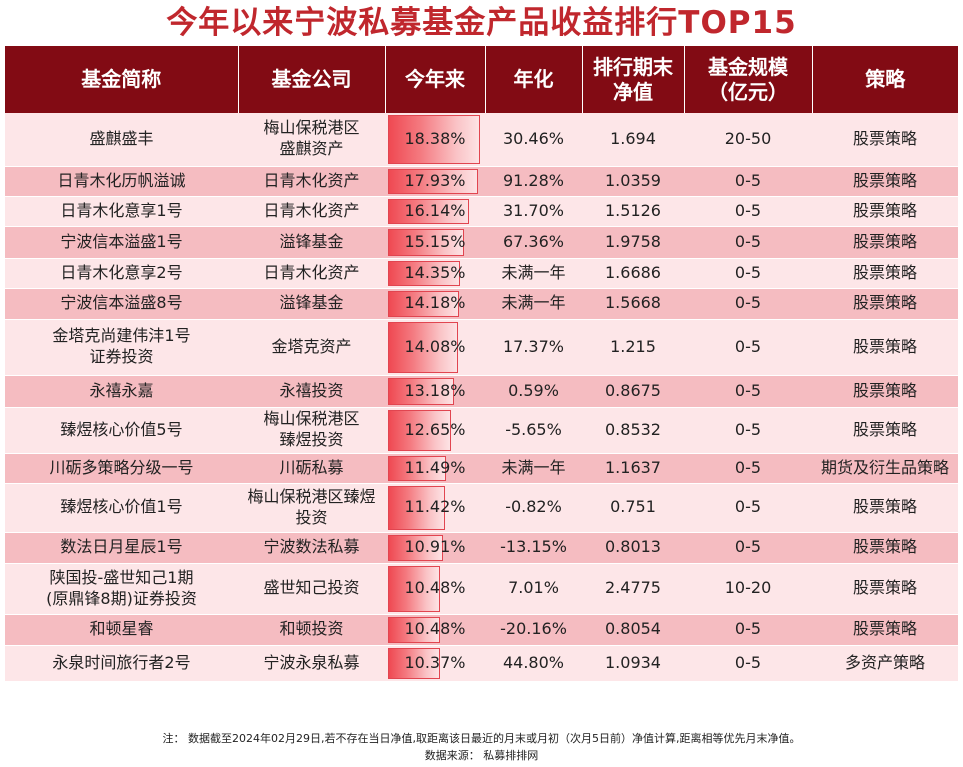 The height and width of the screenshot is (767, 963). I want to click on nav-cell: 0.8054, so click(633, 630).